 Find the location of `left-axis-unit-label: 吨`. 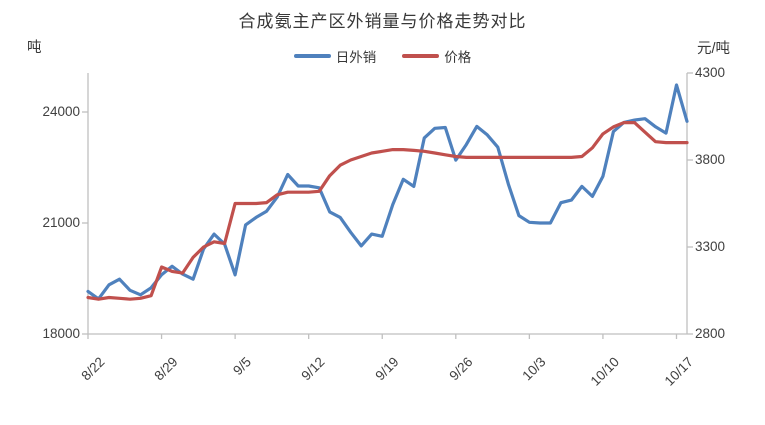

left-axis-unit-label: 吨 is located at coordinates (34, 48).